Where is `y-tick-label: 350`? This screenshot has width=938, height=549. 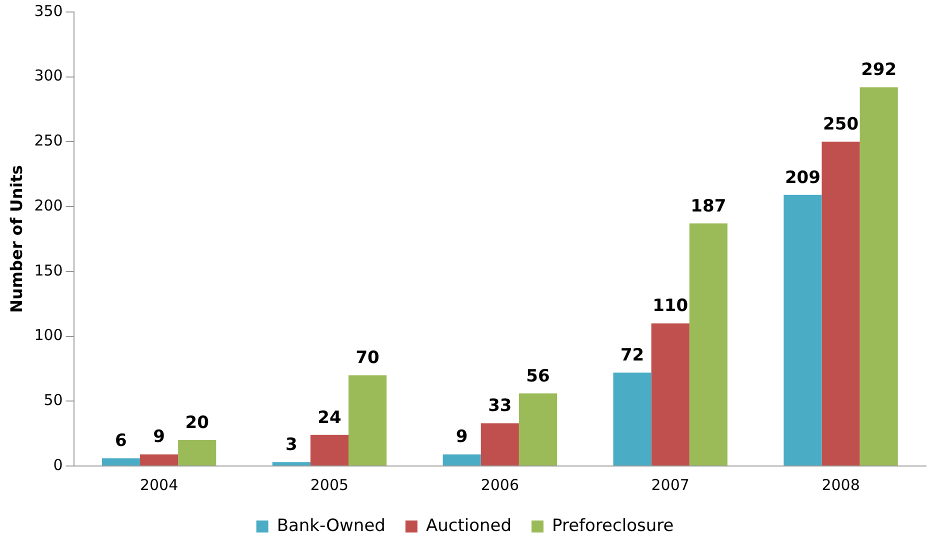
y-tick-label: 350 is located at coordinates (48, 11).